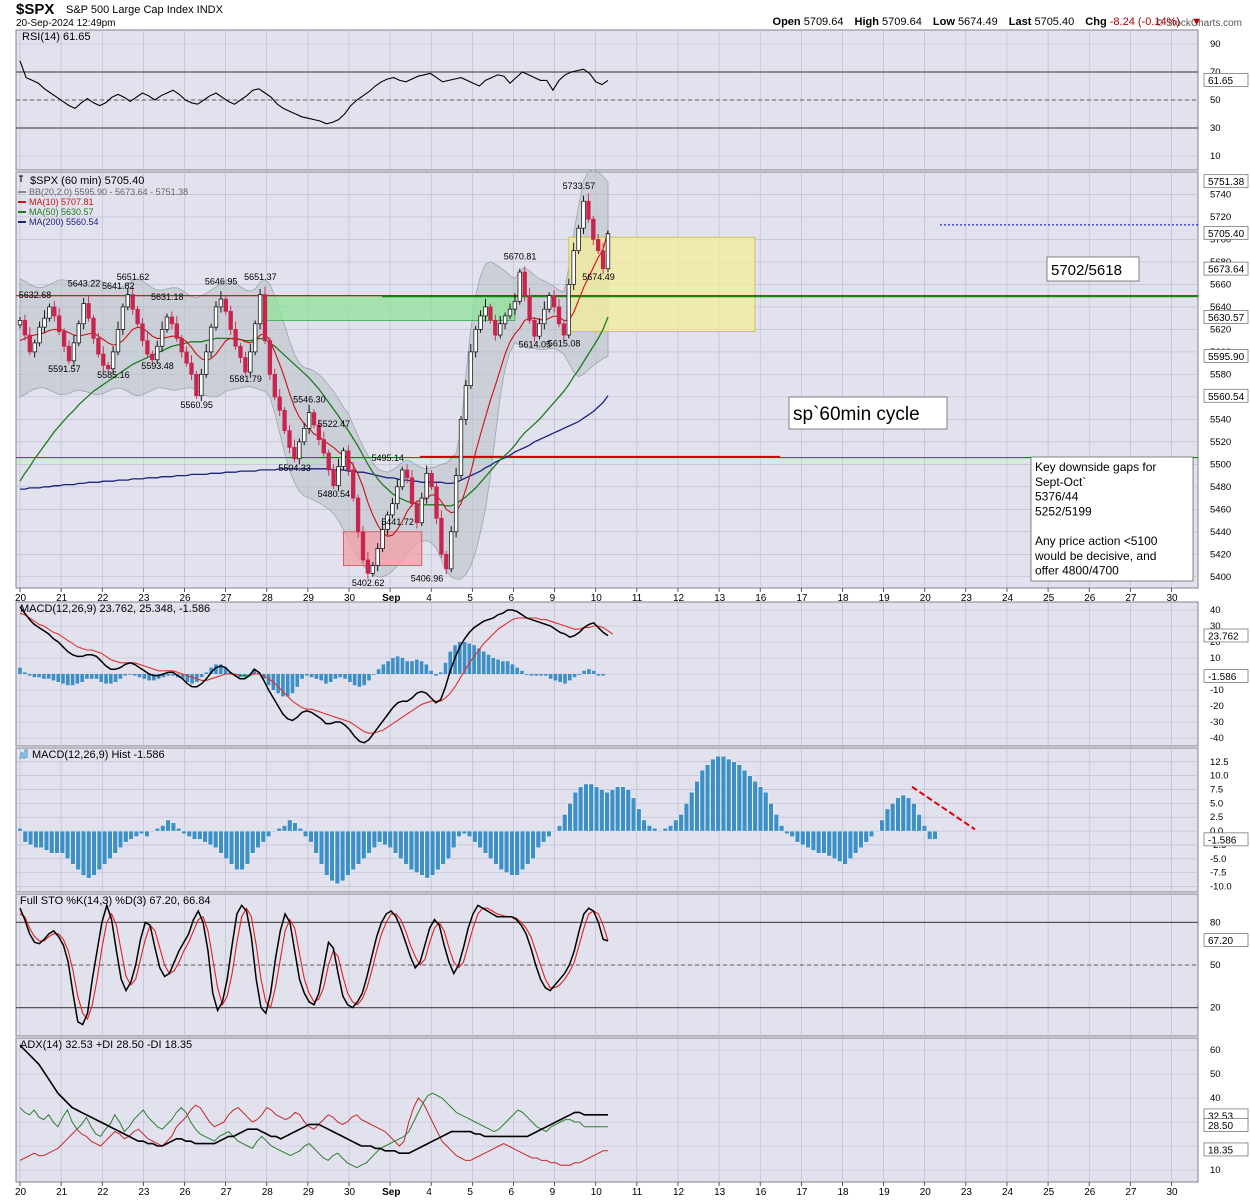 Image resolution: width=1250 pixels, height=1200 pixels. What do you see at coordinates (1077, 571) in the screenshot?
I see `gap-note-line: offer 4800/4700` at bounding box center [1077, 571].